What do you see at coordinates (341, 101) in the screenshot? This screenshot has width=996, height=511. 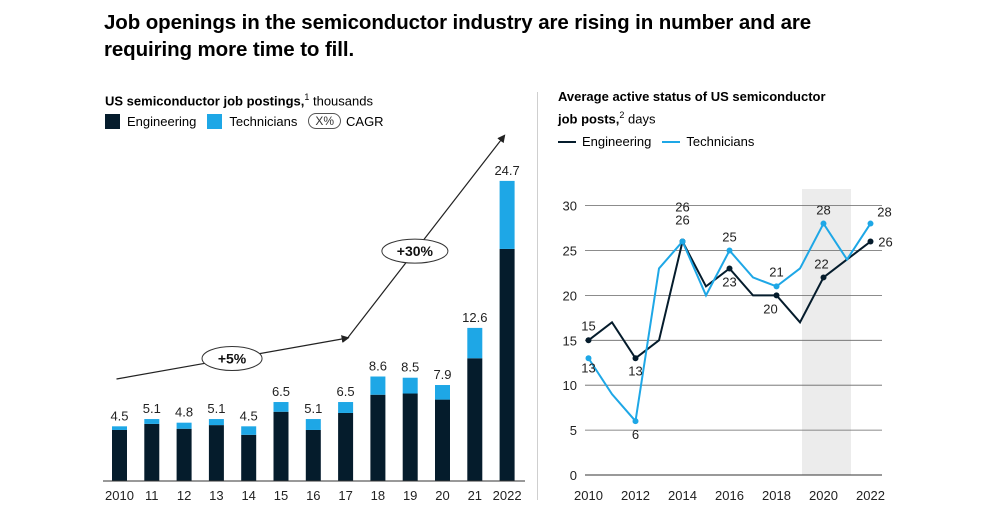 I see `bar-chart-title-unit: thousands` at bounding box center [341, 101].